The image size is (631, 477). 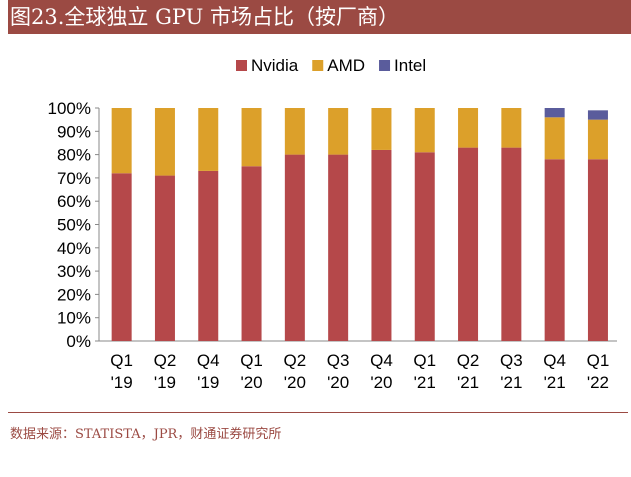 What do you see at coordinates (318, 65) in the screenshot?
I see `legend-swatch-amd` at bounding box center [318, 65].